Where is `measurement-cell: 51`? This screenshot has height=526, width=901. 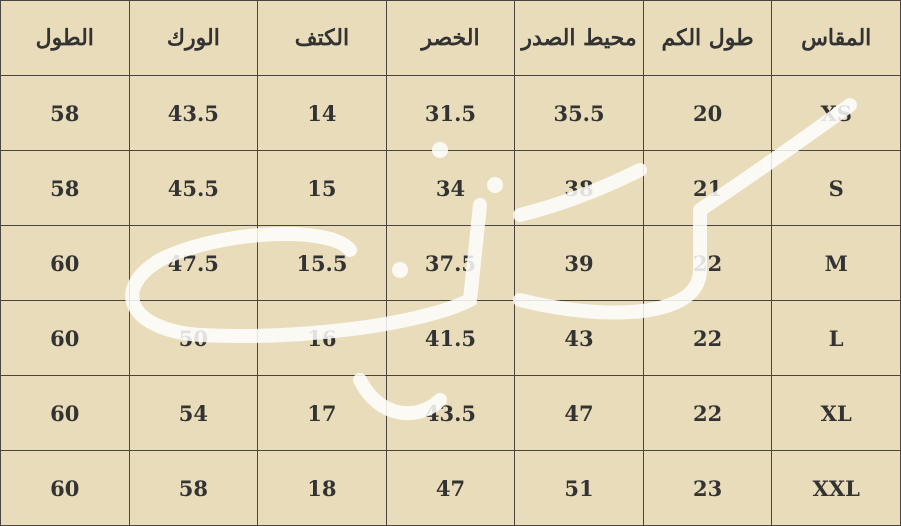
measurement-cell: 51 is located at coordinates (579, 488).